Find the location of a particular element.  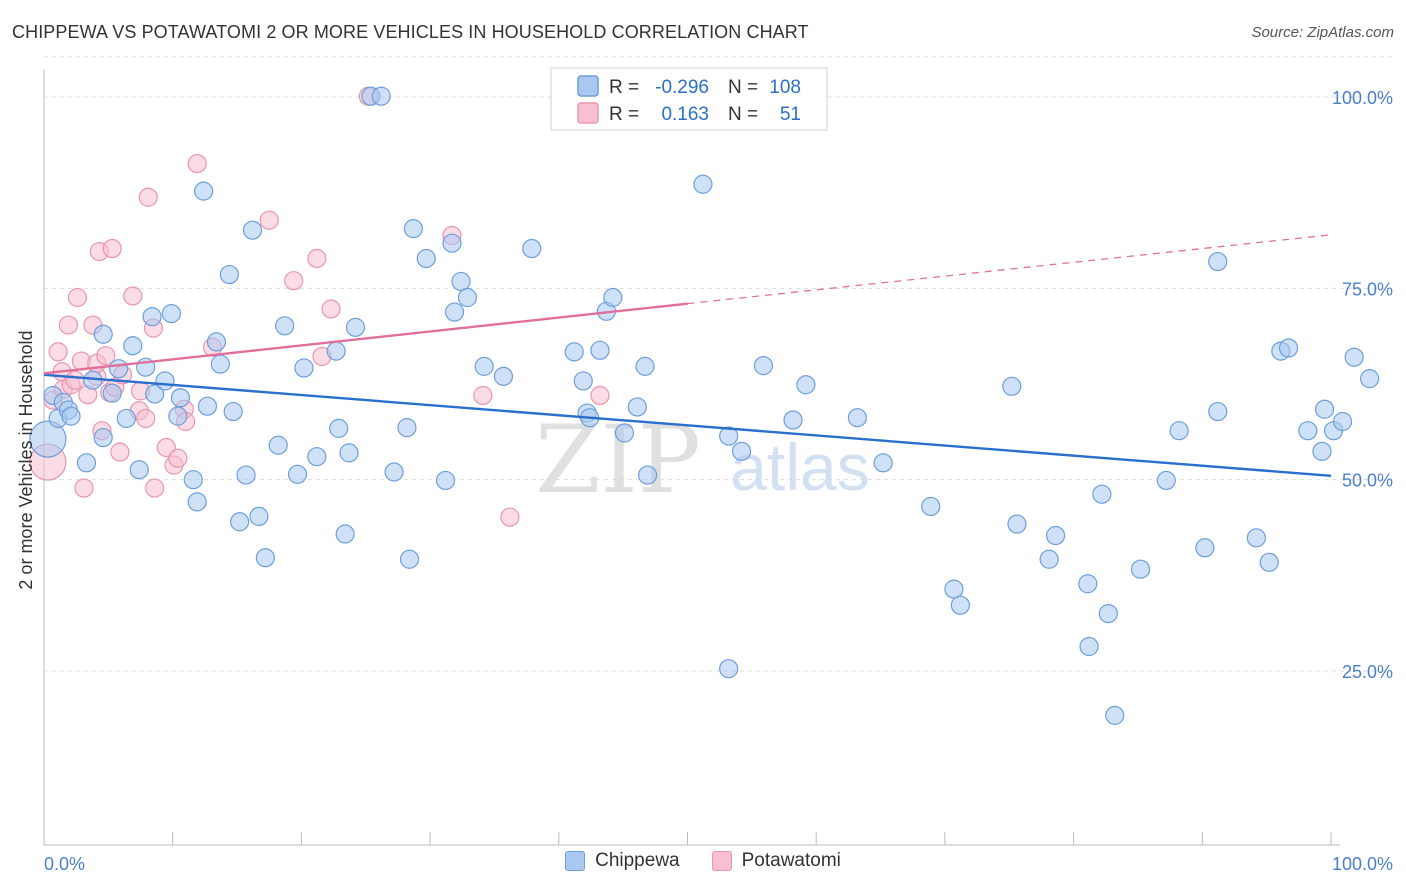

potawatomi-n-label: N = is located at coordinates (743, 114).